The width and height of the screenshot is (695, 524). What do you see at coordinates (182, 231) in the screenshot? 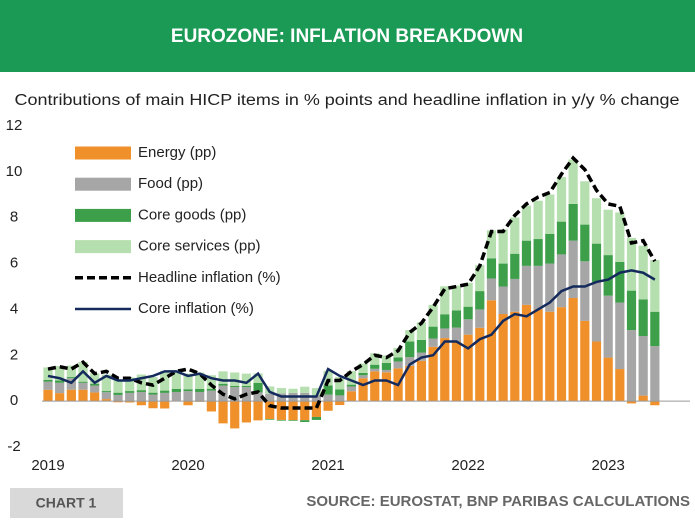
I see `legend-bg` at bounding box center [182, 231].